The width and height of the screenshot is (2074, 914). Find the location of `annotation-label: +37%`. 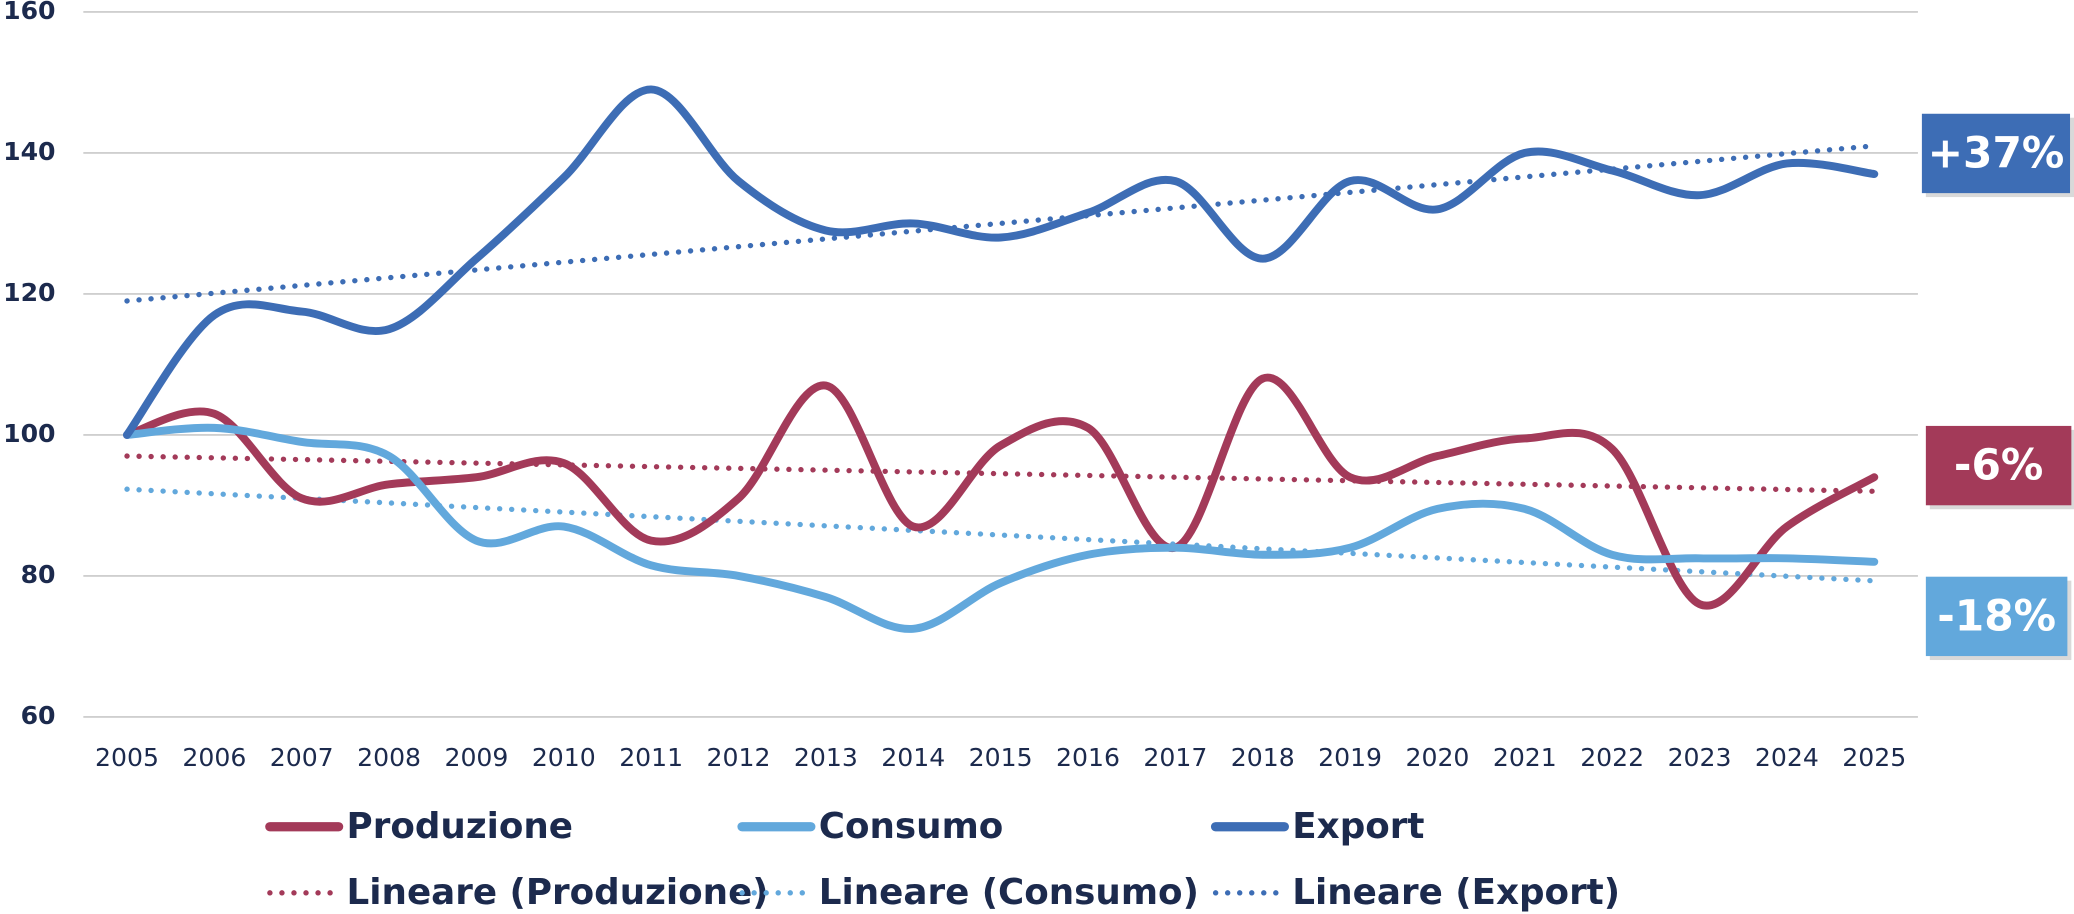

annotation-label: +37% is located at coordinates (1996, 153).